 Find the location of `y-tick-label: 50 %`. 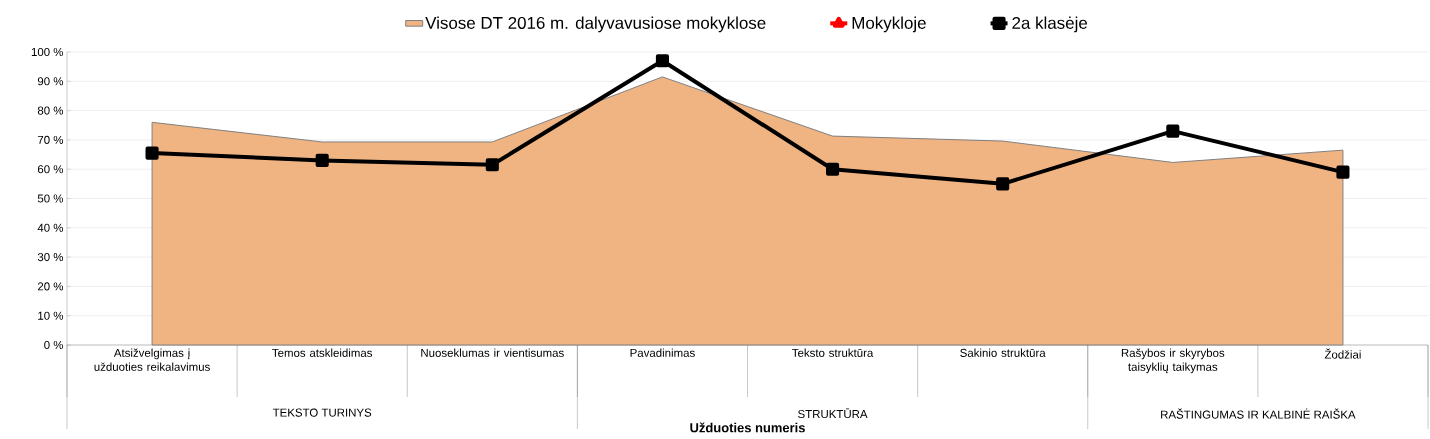

y-tick-label: 50 % is located at coordinates (50, 198).